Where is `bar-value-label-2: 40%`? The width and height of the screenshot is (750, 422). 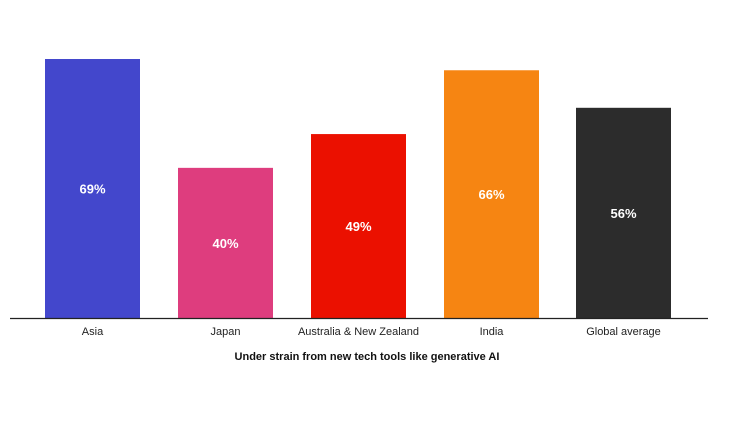
bar-value-label-2: 40% is located at coordinates (225, 243).